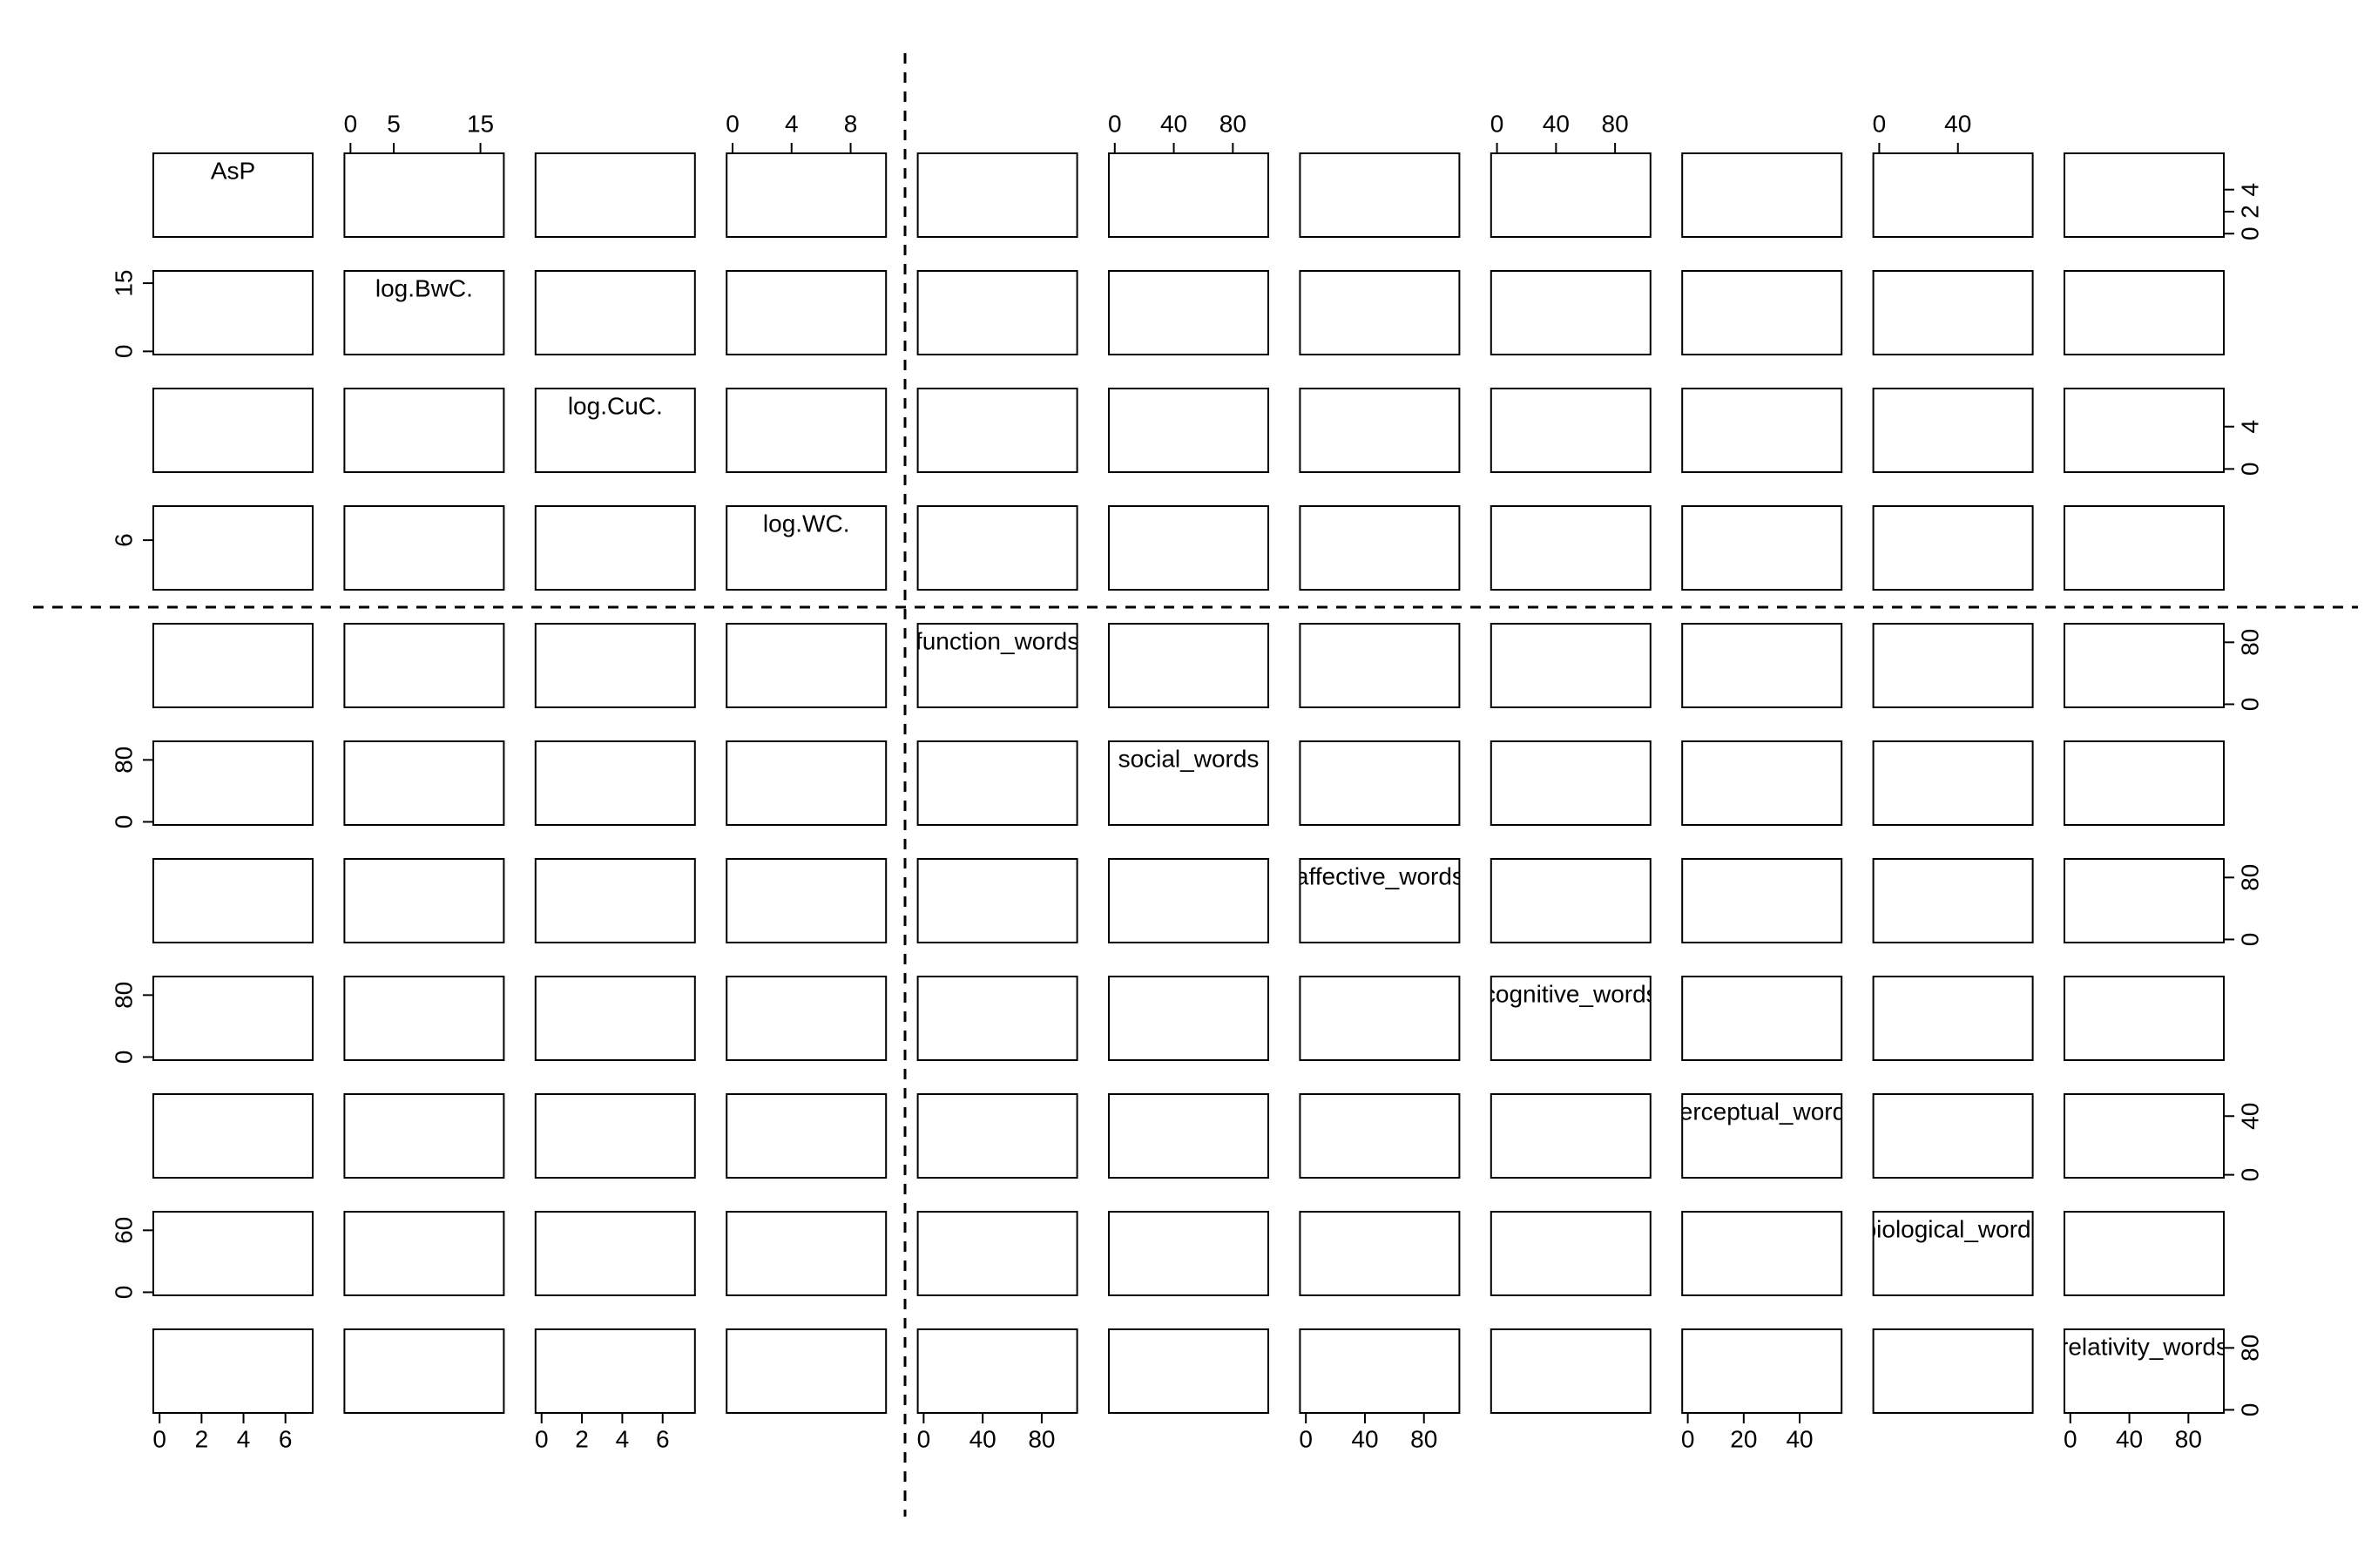  What do you see at coordinates (1953, 1228) in the screenshot?
I see `diagonal-label: biological_words` at bounding box center [1953, 1228].